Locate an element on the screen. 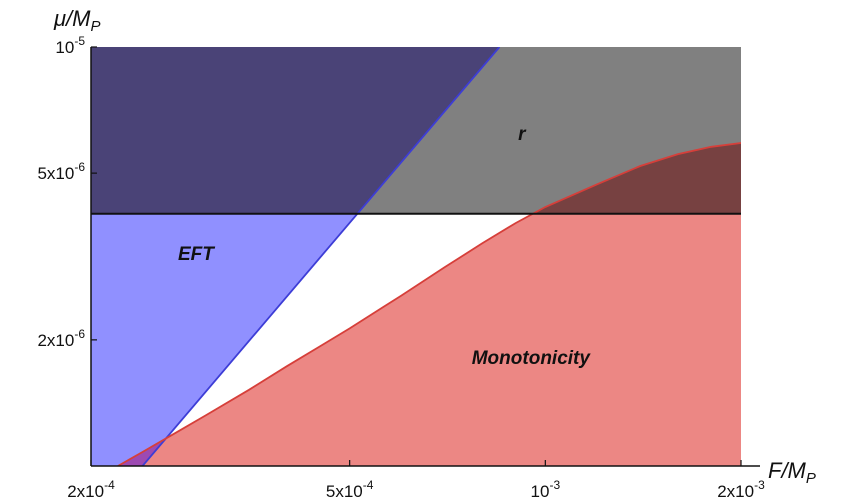 The image size is (841, 504). y-tick-label: 2x10⁻⁶ is located at coordinates (61, 338).